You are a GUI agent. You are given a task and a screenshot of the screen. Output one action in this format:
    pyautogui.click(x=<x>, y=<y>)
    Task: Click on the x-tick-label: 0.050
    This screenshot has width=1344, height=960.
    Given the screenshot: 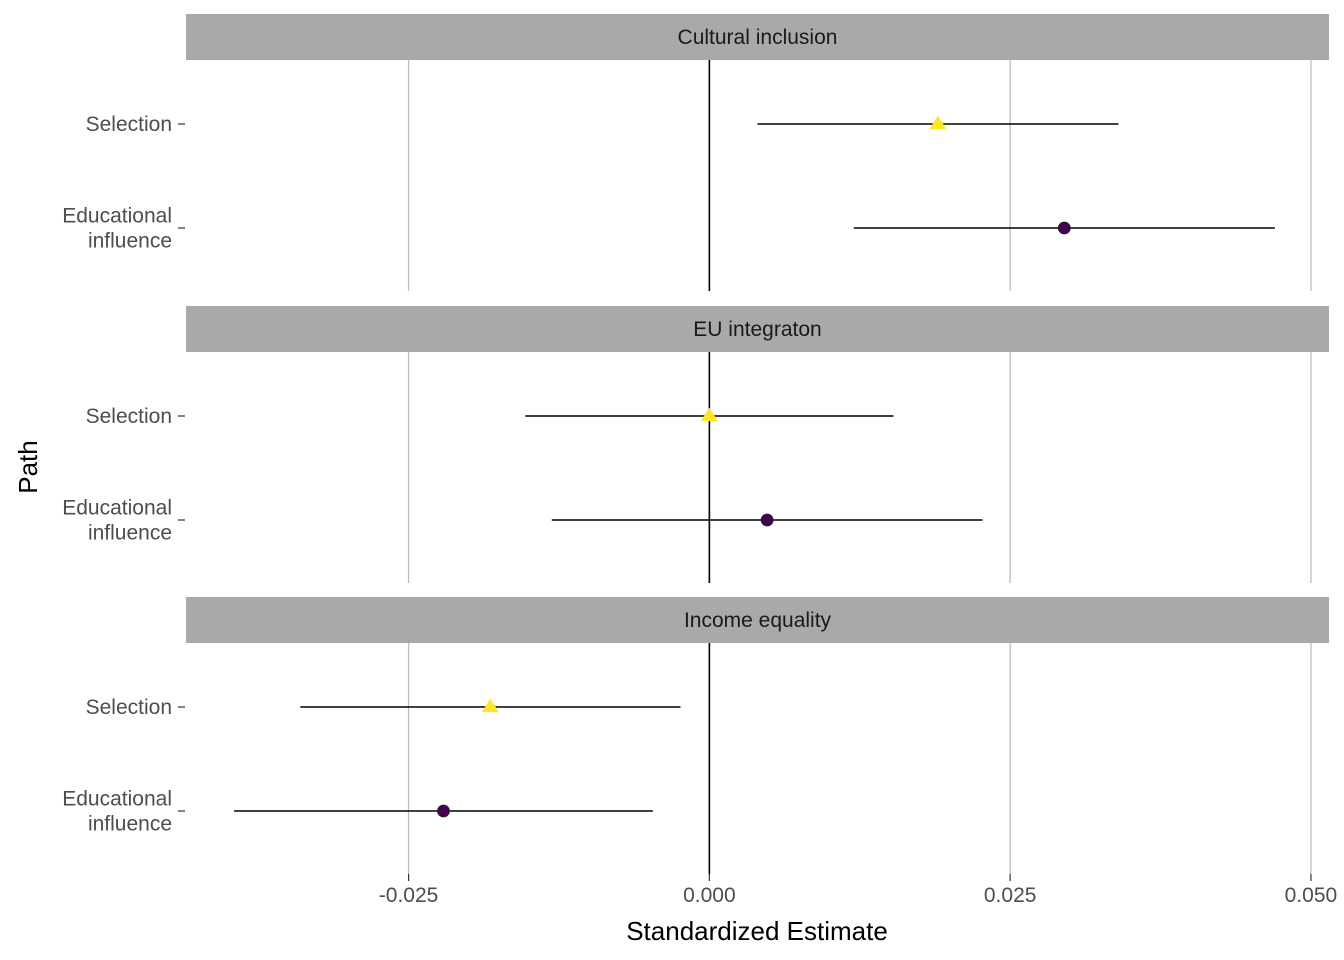 What is the action you would take?
    pyautogui.click(x=1311, y=895)
    